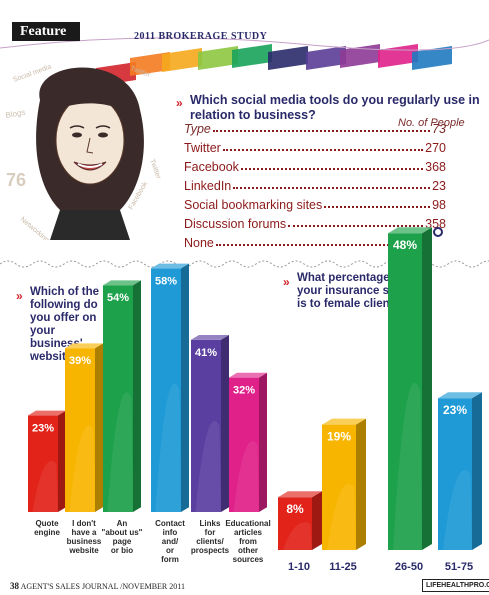  Describe the element at coordinates (118, 298) in the screenshot. I see `data-label: 54%` at that location.